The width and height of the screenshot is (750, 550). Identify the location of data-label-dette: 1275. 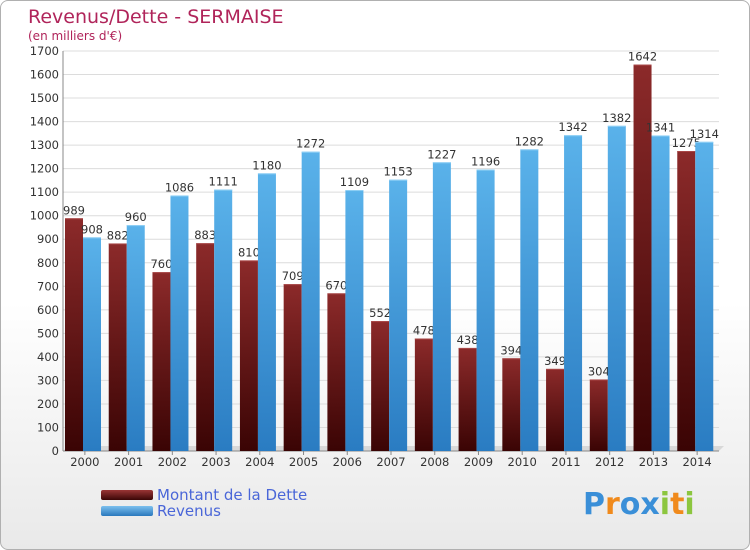
(686, 143).